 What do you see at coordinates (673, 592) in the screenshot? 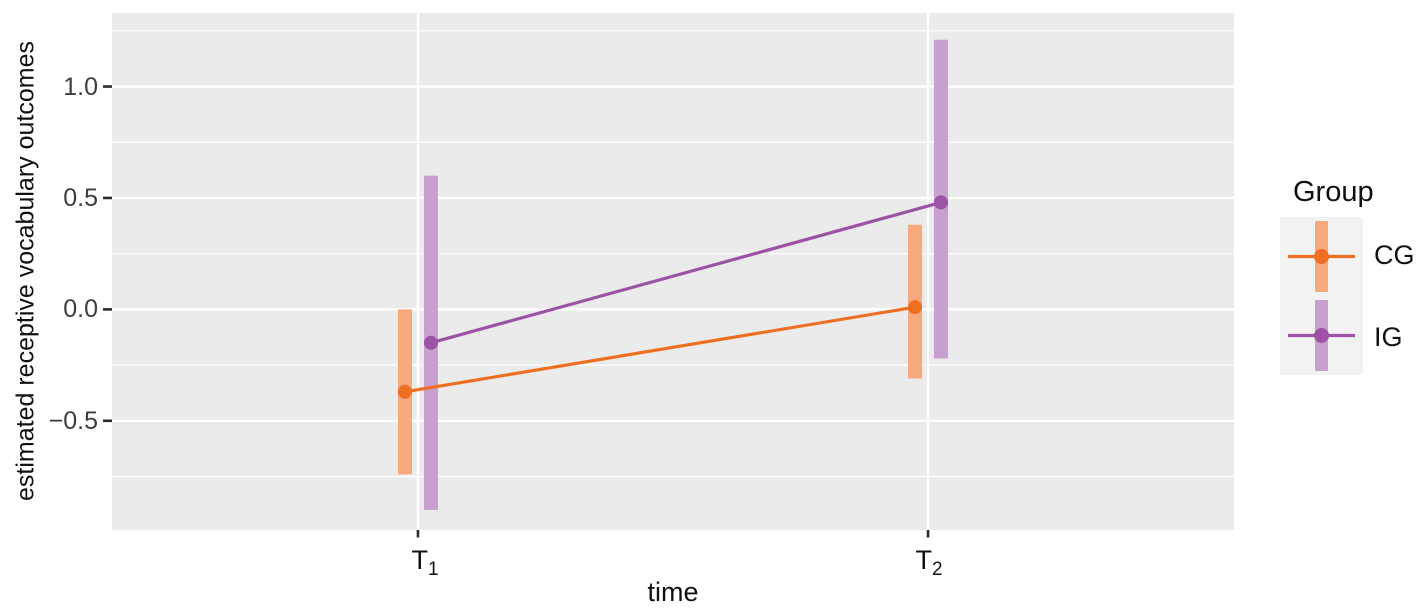
I see `x-axis-title: time` at bounding box center [673, 592].